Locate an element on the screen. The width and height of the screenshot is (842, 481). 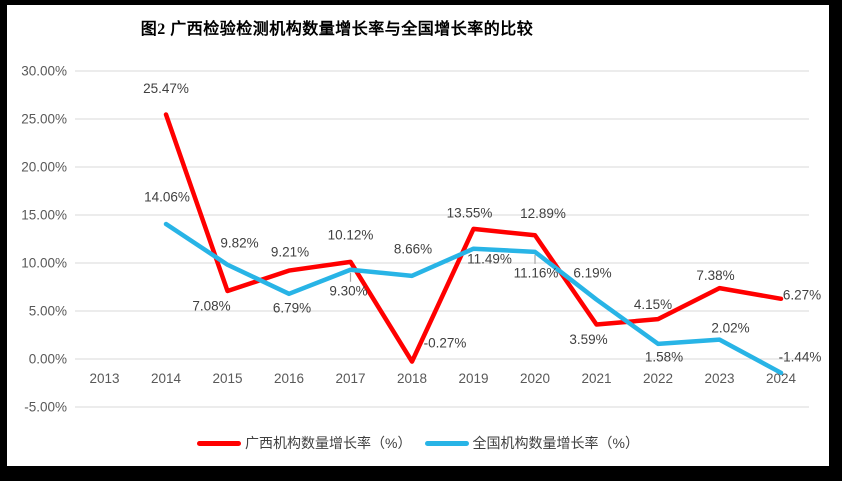
legend-swatch-national-line is located at coordinates (446, 443).